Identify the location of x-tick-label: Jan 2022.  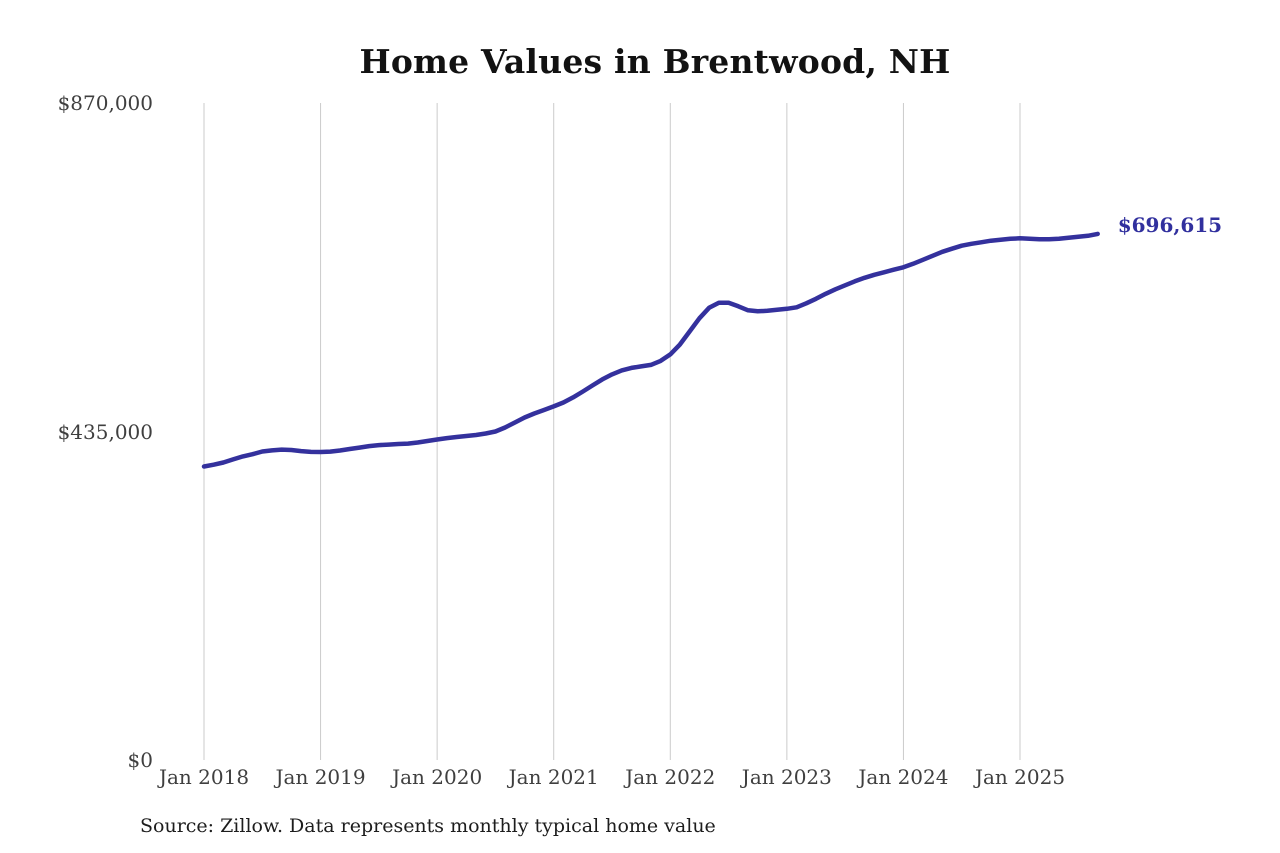
(670, 777).